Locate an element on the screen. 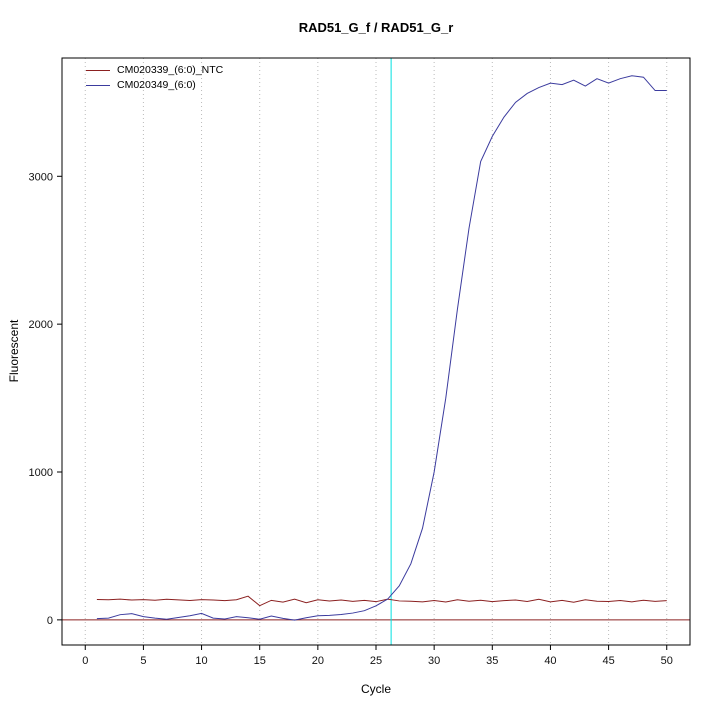 The width and height of the screenshot is (720, 720). legend-label-sample: CM020349_(6:0) is located at coordinates (156, 85).